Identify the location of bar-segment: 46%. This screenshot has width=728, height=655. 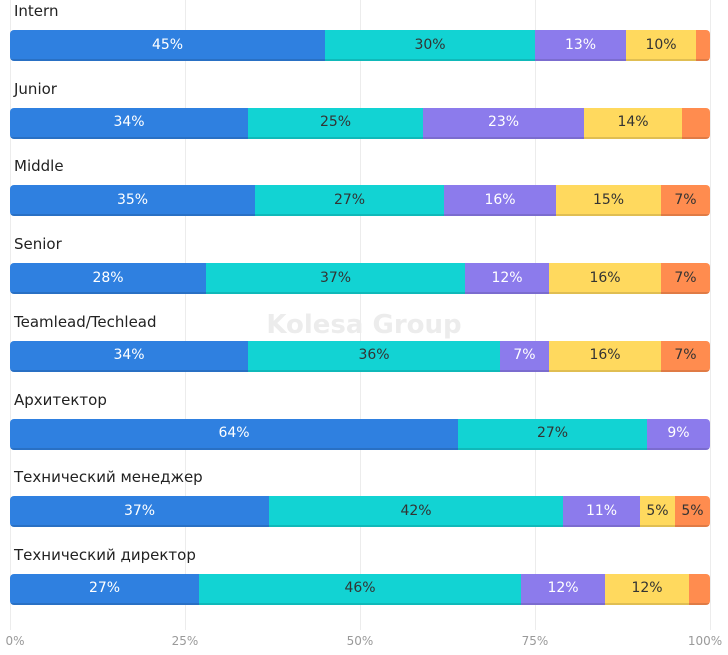
(360, 589).